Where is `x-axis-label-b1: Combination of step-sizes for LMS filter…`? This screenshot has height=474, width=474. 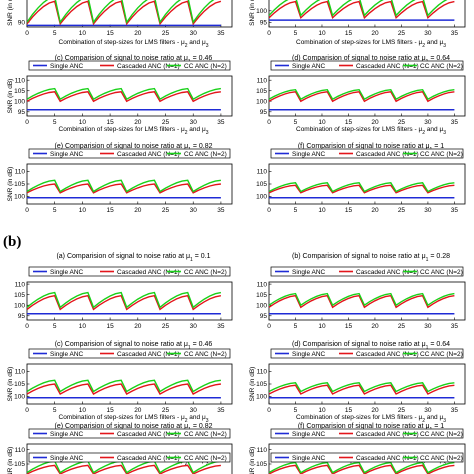
x-axis-label-b1: Combination of step-sizes for LMS filter… is located at coordinates (371, 44).